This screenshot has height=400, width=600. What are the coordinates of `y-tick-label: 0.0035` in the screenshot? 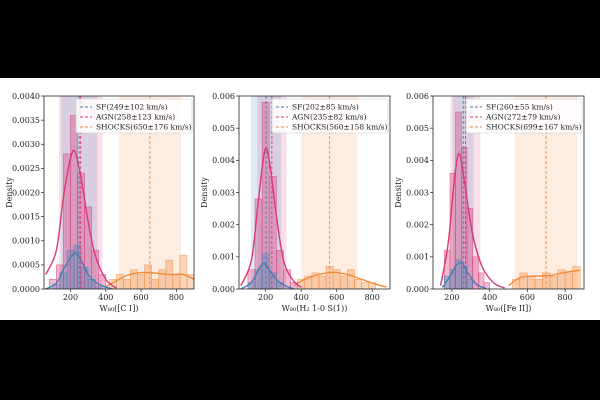 It's located at (26, 120).